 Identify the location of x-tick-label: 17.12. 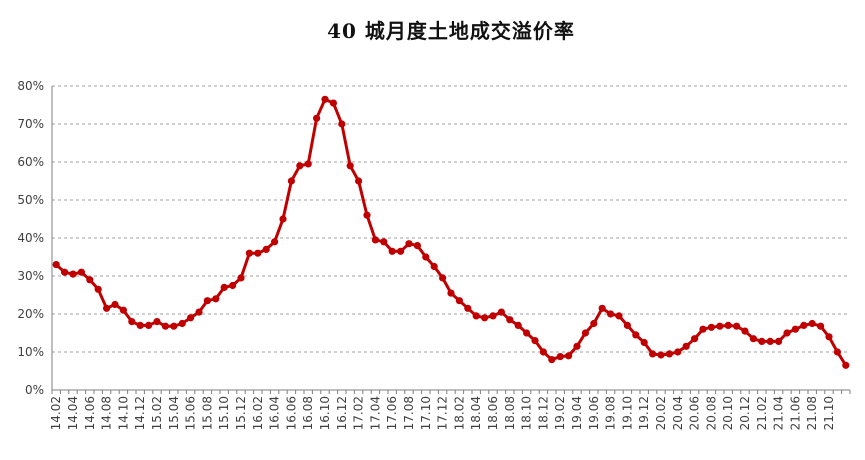
(443, 413).